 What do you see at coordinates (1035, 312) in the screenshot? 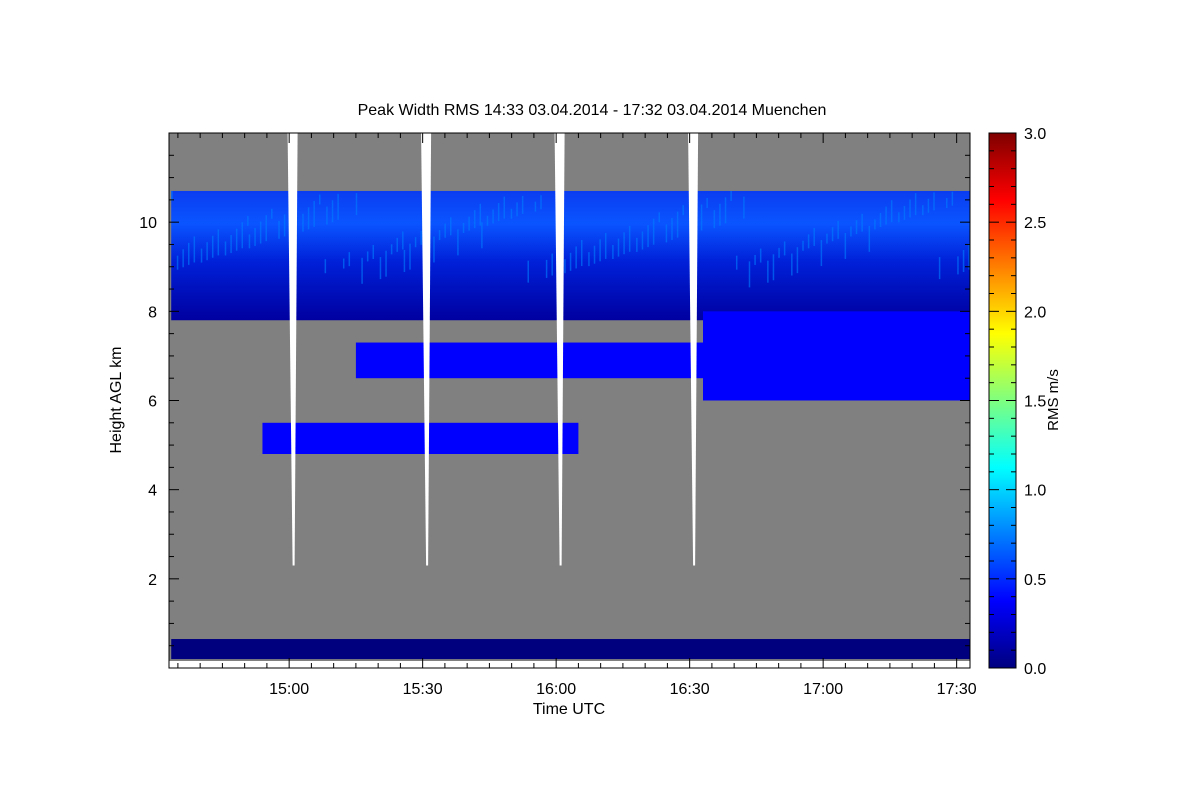
I see `colorbar-tick-label: 2.0` at bounding box center [1035, 312].